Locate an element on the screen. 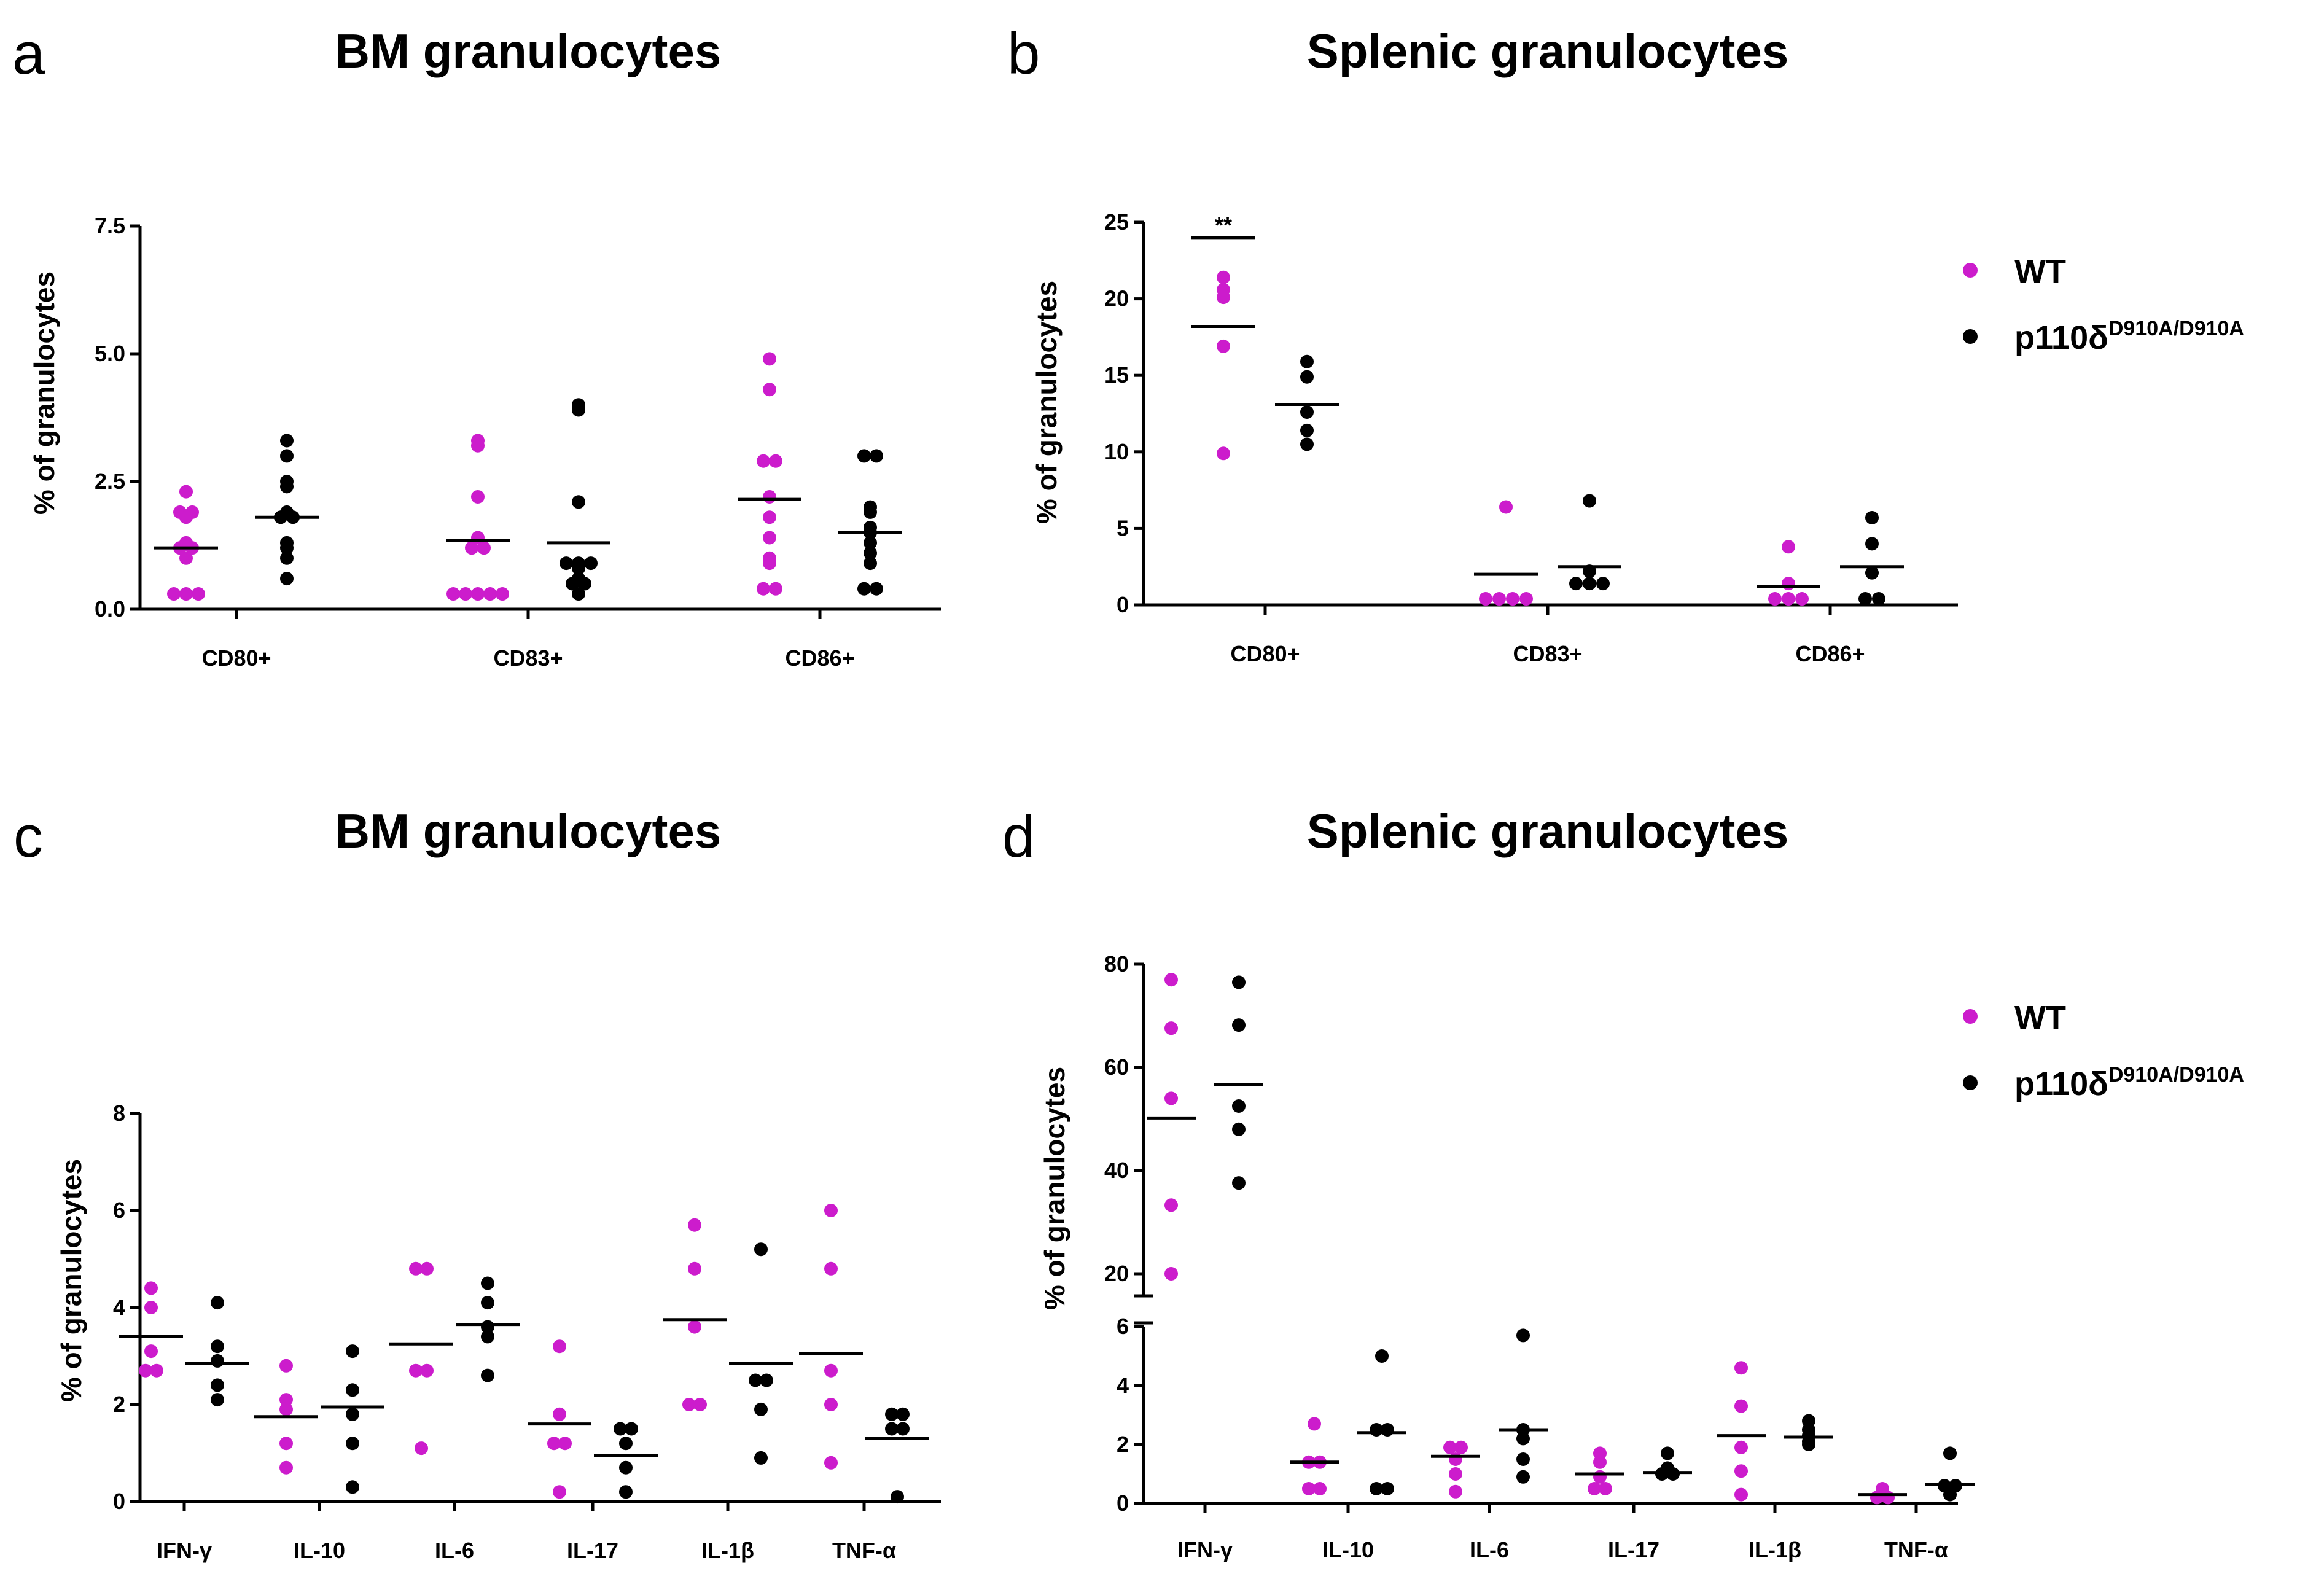 This screenshot has width=2324, height=1571. y-tick-label: 60 is located at coordinates (1116, 1067).